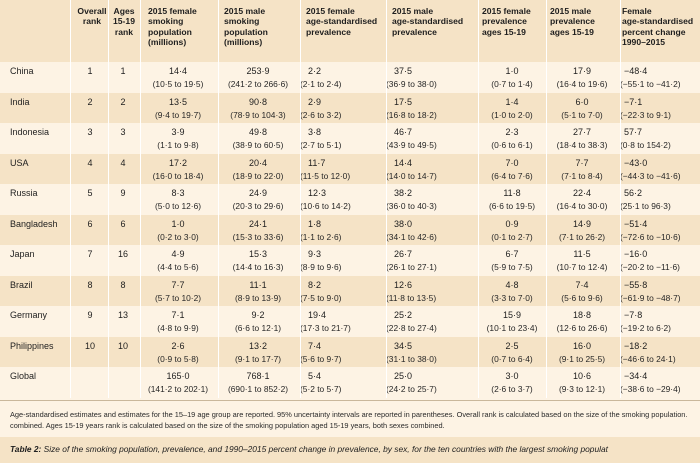 Image resolution: width=700 pixels, height=463 pixels. What do you see at coordinates (636, 162) in the screenshot?
I see `female-change-cell: −43·0` at bounding box center [636, 162].